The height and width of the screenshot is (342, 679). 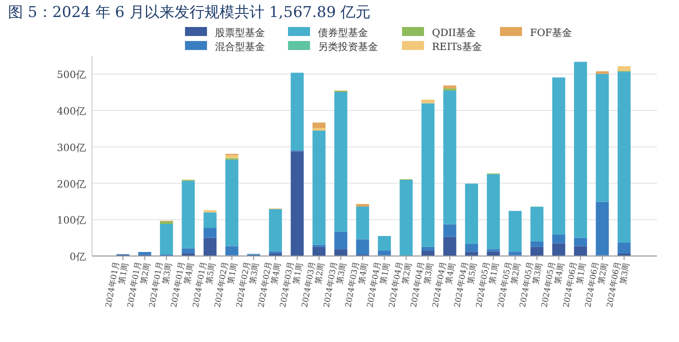 What do you see at coordinates (71, 148) in the screenshot?
I see `y-tick-label: 300亿` at bounding box center [71, 148].